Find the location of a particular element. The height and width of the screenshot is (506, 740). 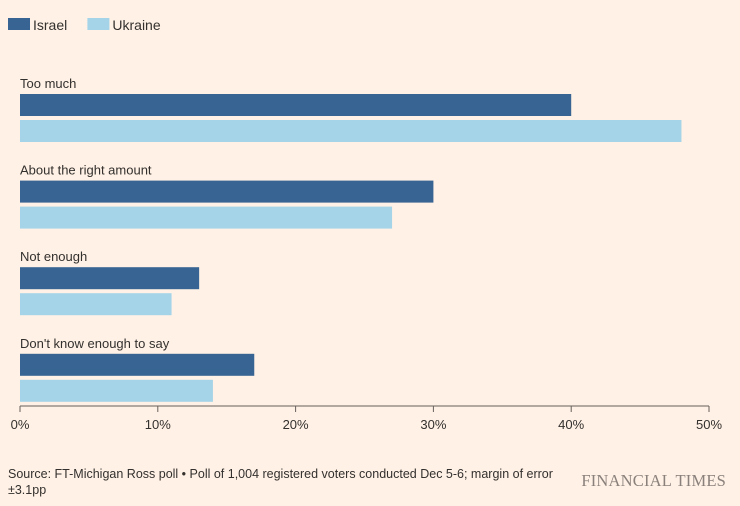

ft-logo: FINANCIAL TIMES is located at coordinates (653, 480).